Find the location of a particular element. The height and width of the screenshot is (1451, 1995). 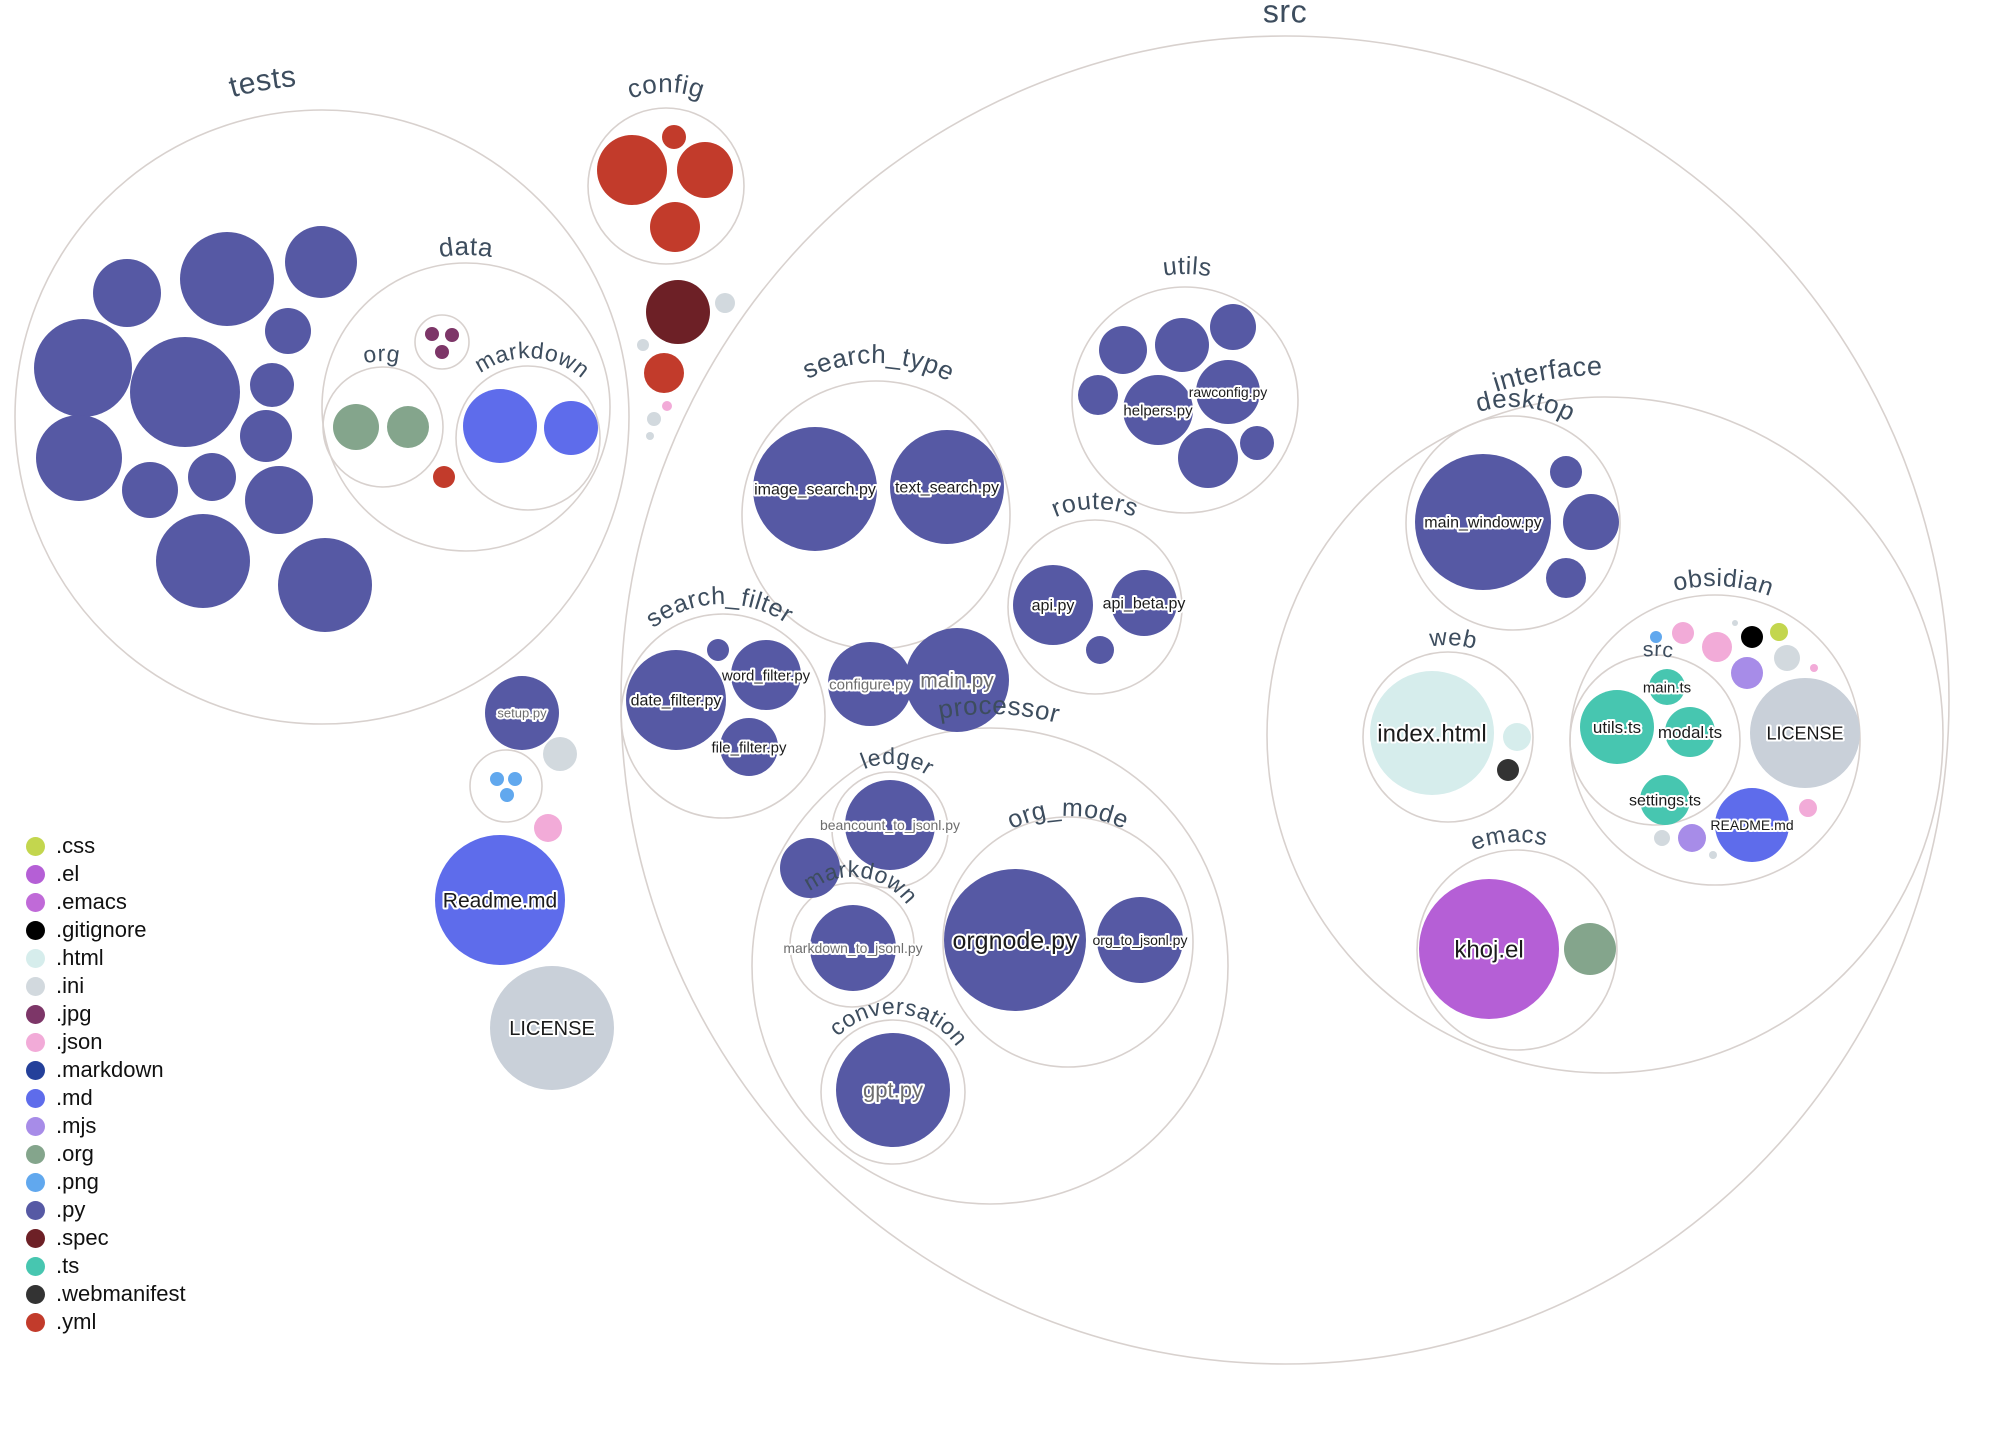

file-circle-README.md is located at coordinates (1752, 825).